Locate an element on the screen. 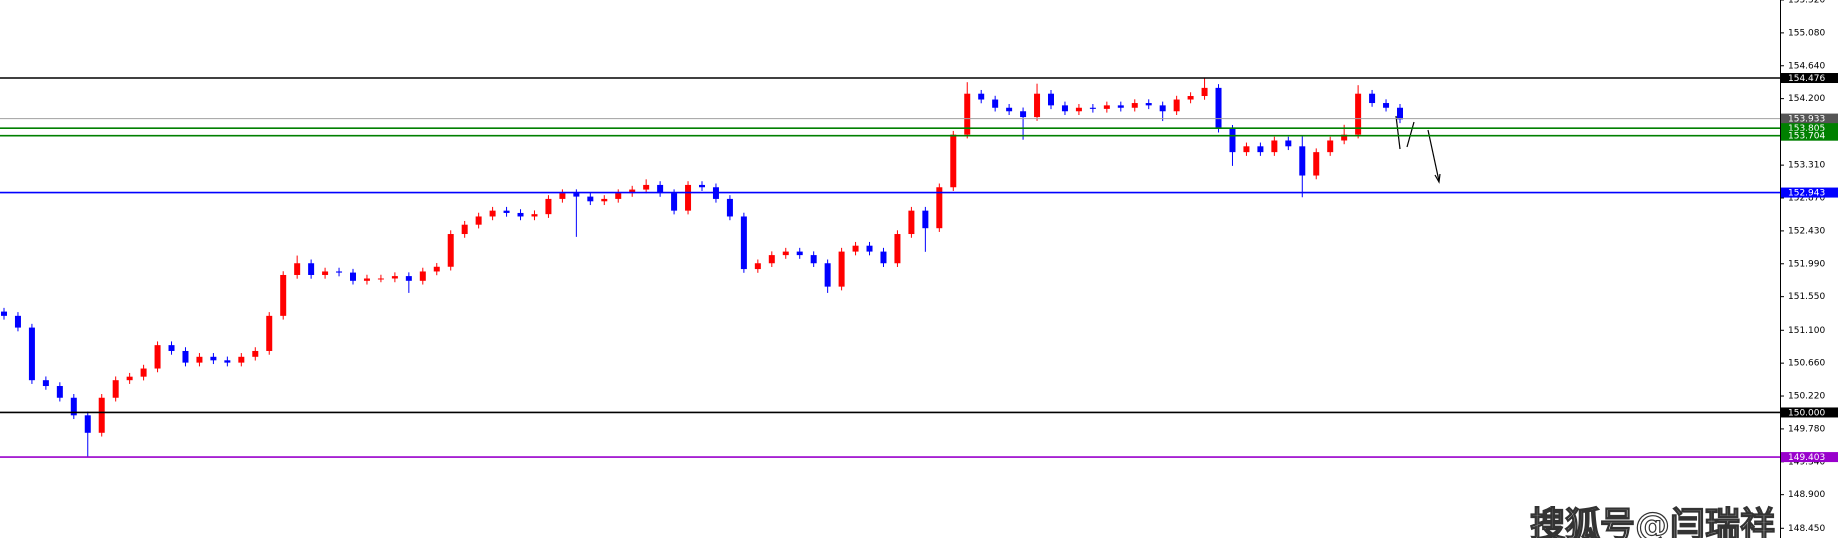  y-tick-label: 151.100 is located at coordinates (1806, 331).